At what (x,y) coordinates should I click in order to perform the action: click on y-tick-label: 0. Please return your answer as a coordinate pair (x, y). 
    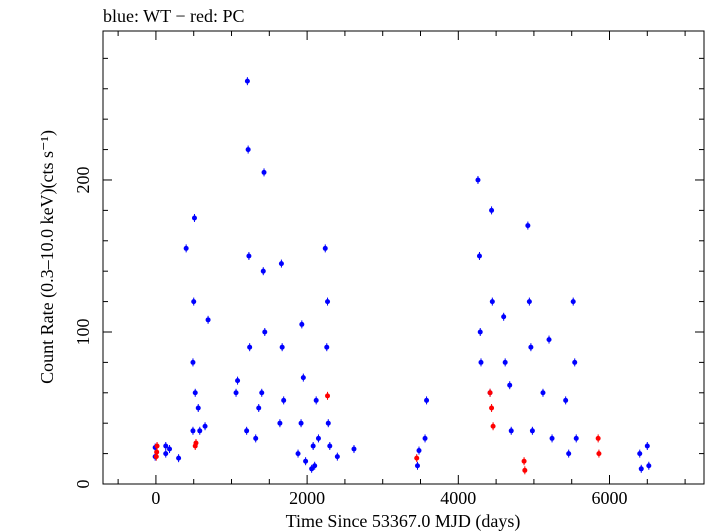
    Looking at the image, I should click on (83, 484).